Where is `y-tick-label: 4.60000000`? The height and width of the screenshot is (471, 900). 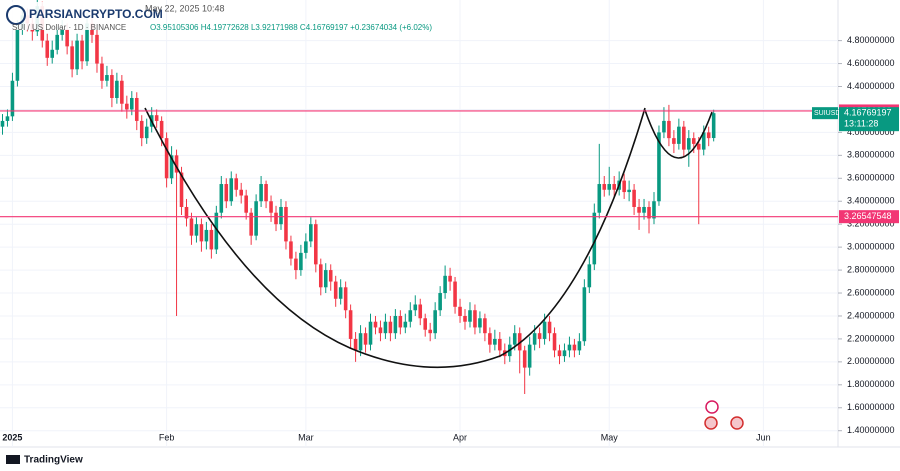 y-tick-label: 4.60000000 is located at coordinates (871, 63).